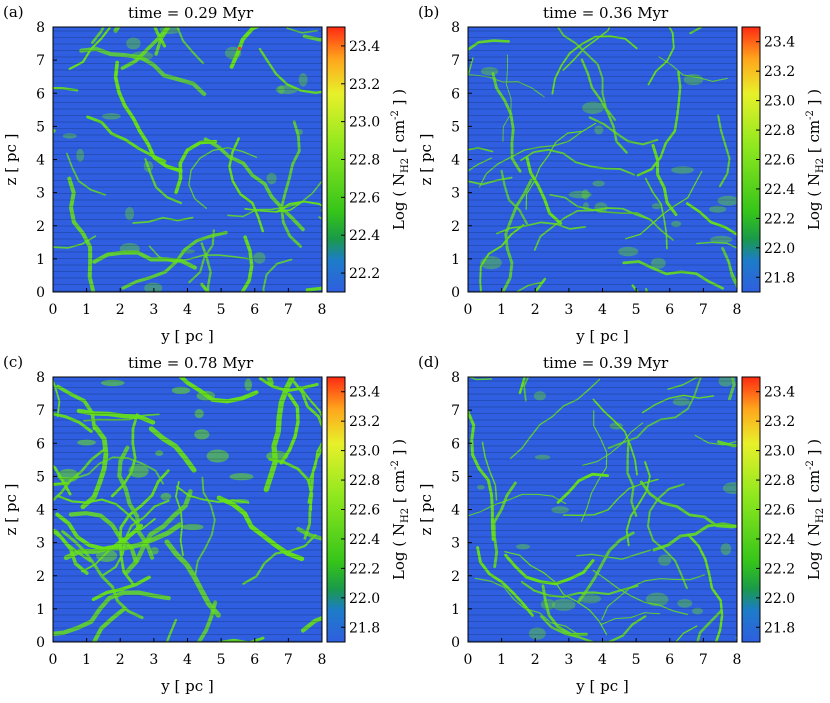 The width and height of the screenshot is (830, 703). What do you see at coordinates (455, 260) in the screenshot?
I see `y-tick-label: 1` at bounding box center [455, 260].